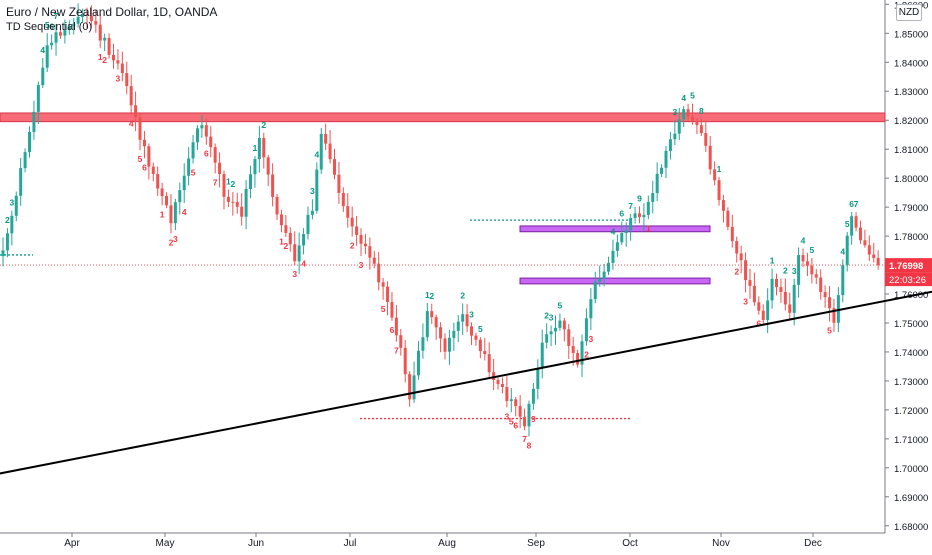 The height and width of the screenshot is (555, 932). Describe the element at coordinates (350, 543) in the screenshot. I see `time-axis-tick-label: Jul` at that location.